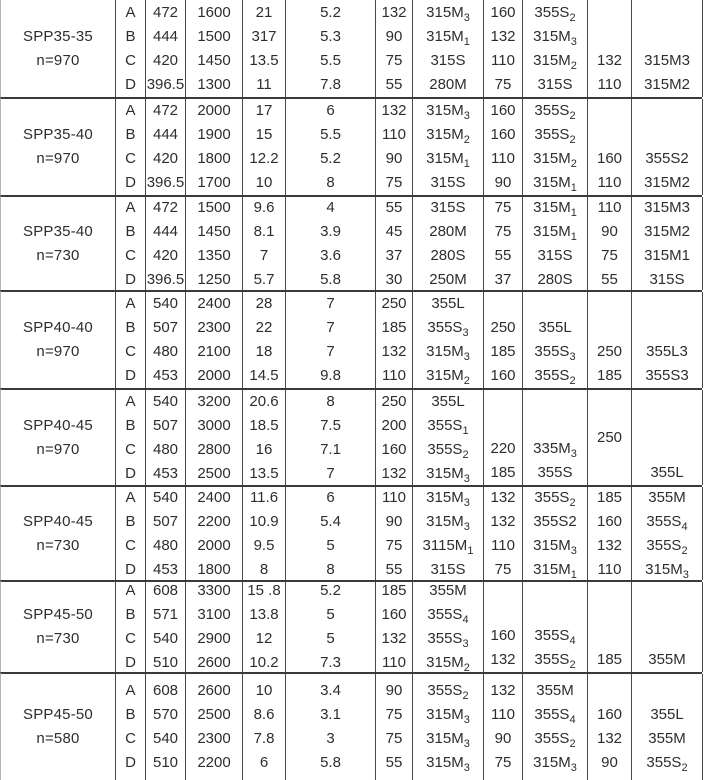 Image resolution: width=711 pixels, height=780 pixels. I want to click on value-column-cell: 5.2 5 5 7.3, so click(331, 627).